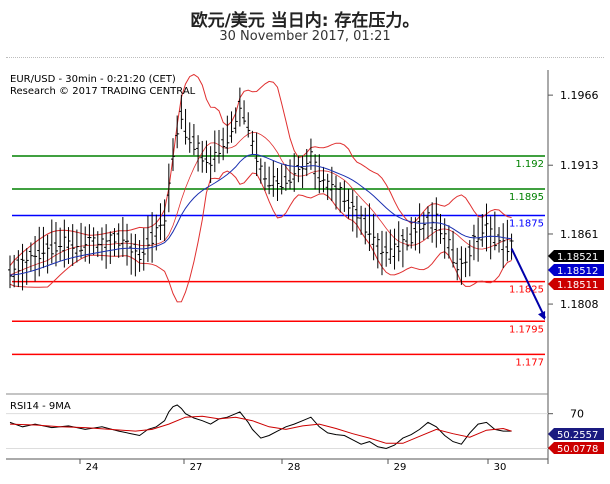  What do you see at coordinates (305, 21) in the screenshot?
I see `chart-title: 欧元/美元 当日内: 存在压力。` at bounding box center [305, 21].